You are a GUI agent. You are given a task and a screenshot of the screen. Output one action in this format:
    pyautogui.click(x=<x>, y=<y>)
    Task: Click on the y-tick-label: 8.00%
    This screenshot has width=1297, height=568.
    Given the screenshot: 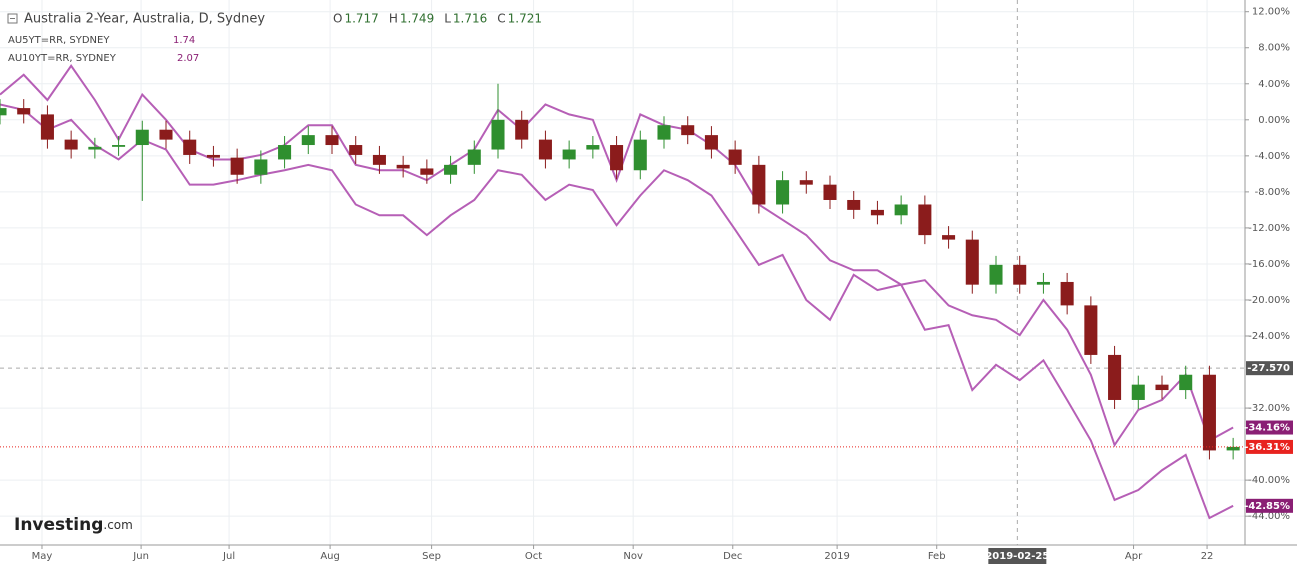 What is the action you would take?
    pyautogui.click(x=1274, y=48)
    